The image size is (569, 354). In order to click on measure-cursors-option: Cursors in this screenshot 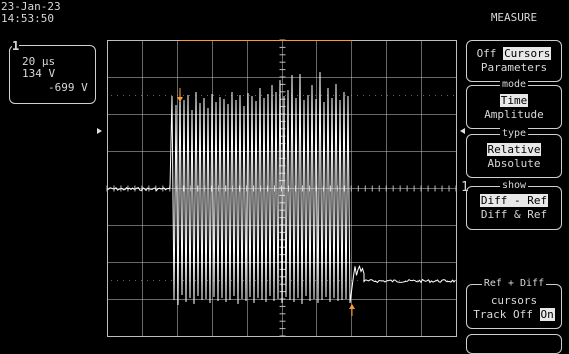, I will do `click(527, 53)`.